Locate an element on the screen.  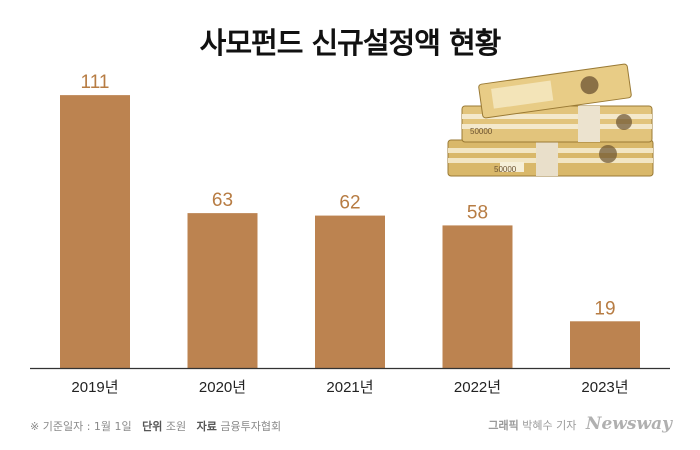
credit: 그래픽 박혜수 기자 Newsway is located at coordinates (580, 424).